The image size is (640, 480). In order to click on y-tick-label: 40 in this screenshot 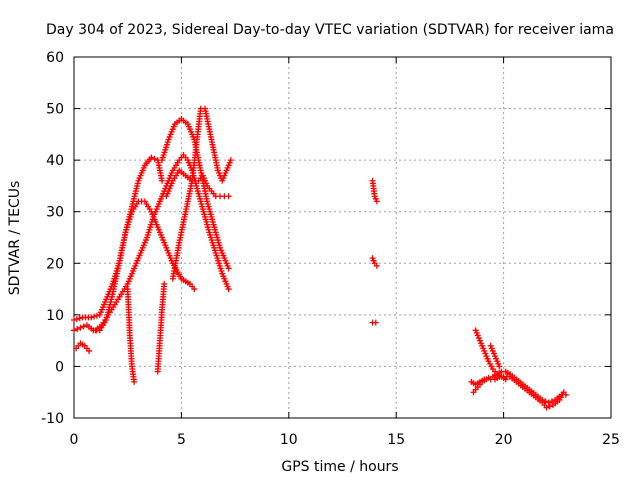, I will do `click(55, 161)`.